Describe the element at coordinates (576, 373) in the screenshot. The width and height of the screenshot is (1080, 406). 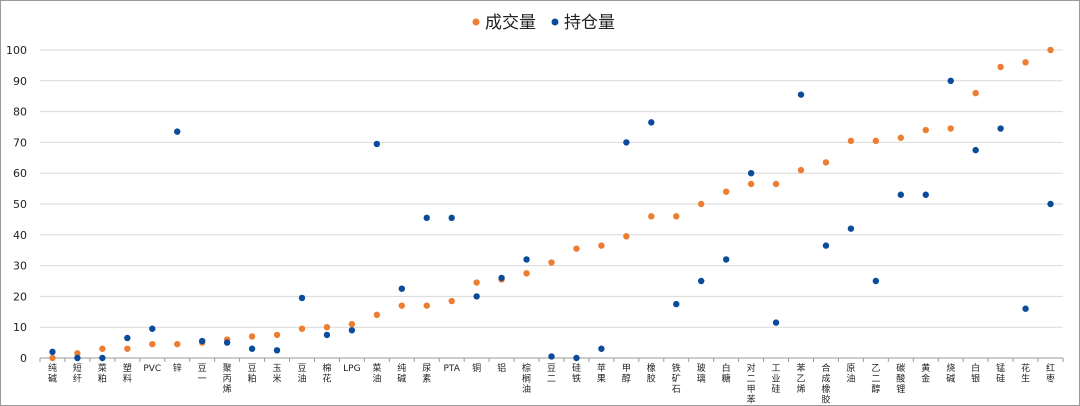
I see `x-tick-label: 硅铁` at that location.